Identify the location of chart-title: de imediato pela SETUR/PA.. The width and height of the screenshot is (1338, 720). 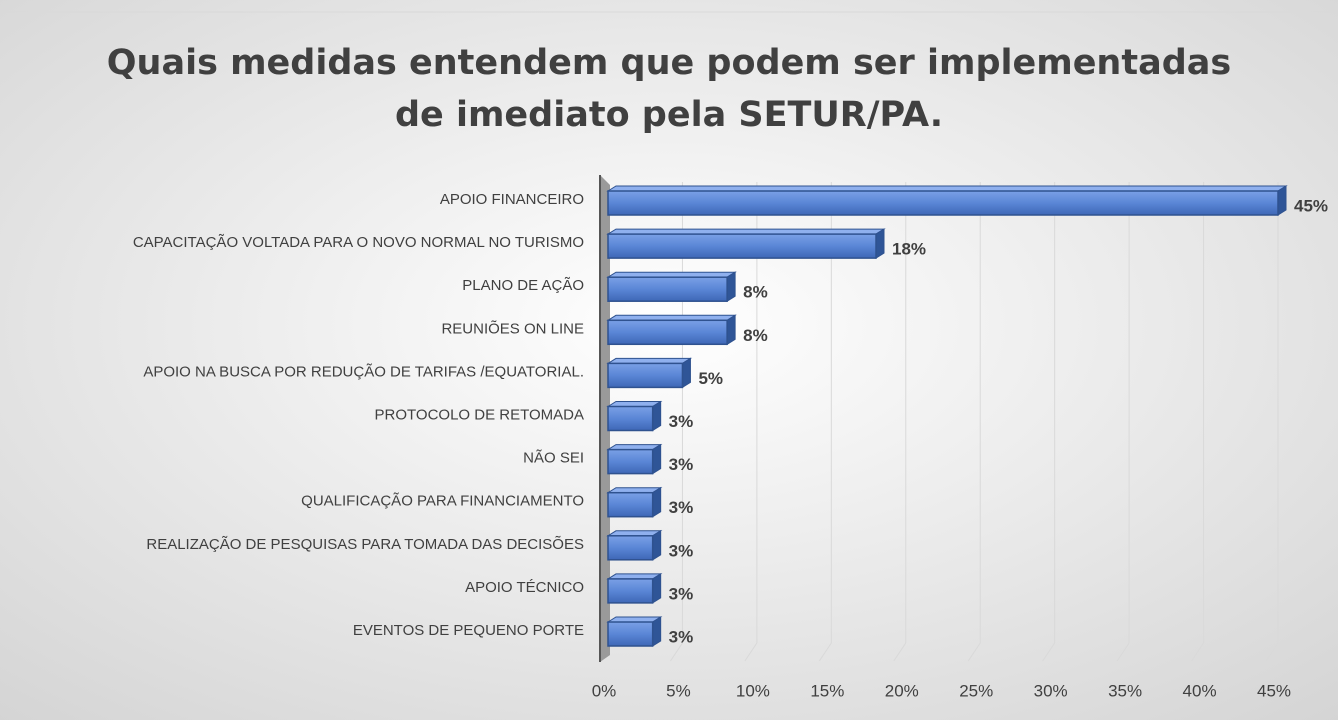
(669, 115).